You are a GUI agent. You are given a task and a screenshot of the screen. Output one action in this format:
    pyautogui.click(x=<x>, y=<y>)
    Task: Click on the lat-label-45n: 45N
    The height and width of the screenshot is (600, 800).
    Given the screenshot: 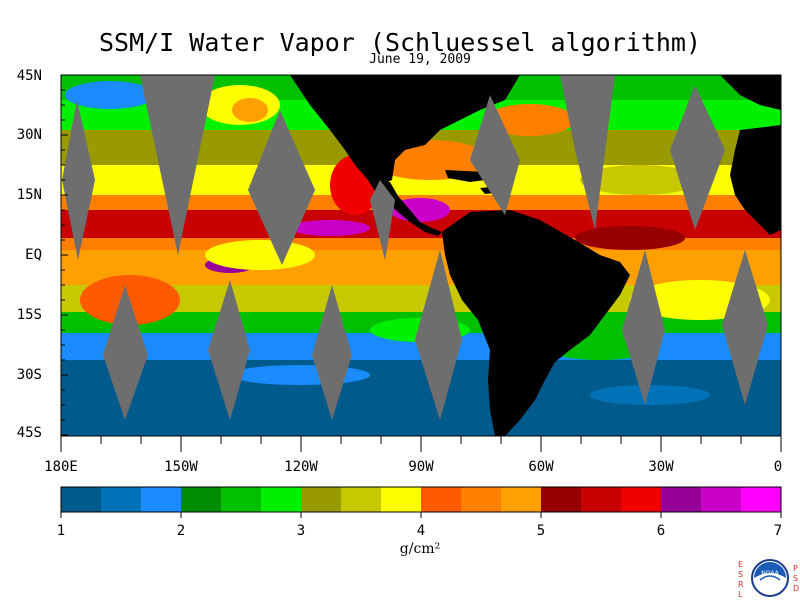 What is the action you would take?
    pyautogui.click(x=29, y=76)
    